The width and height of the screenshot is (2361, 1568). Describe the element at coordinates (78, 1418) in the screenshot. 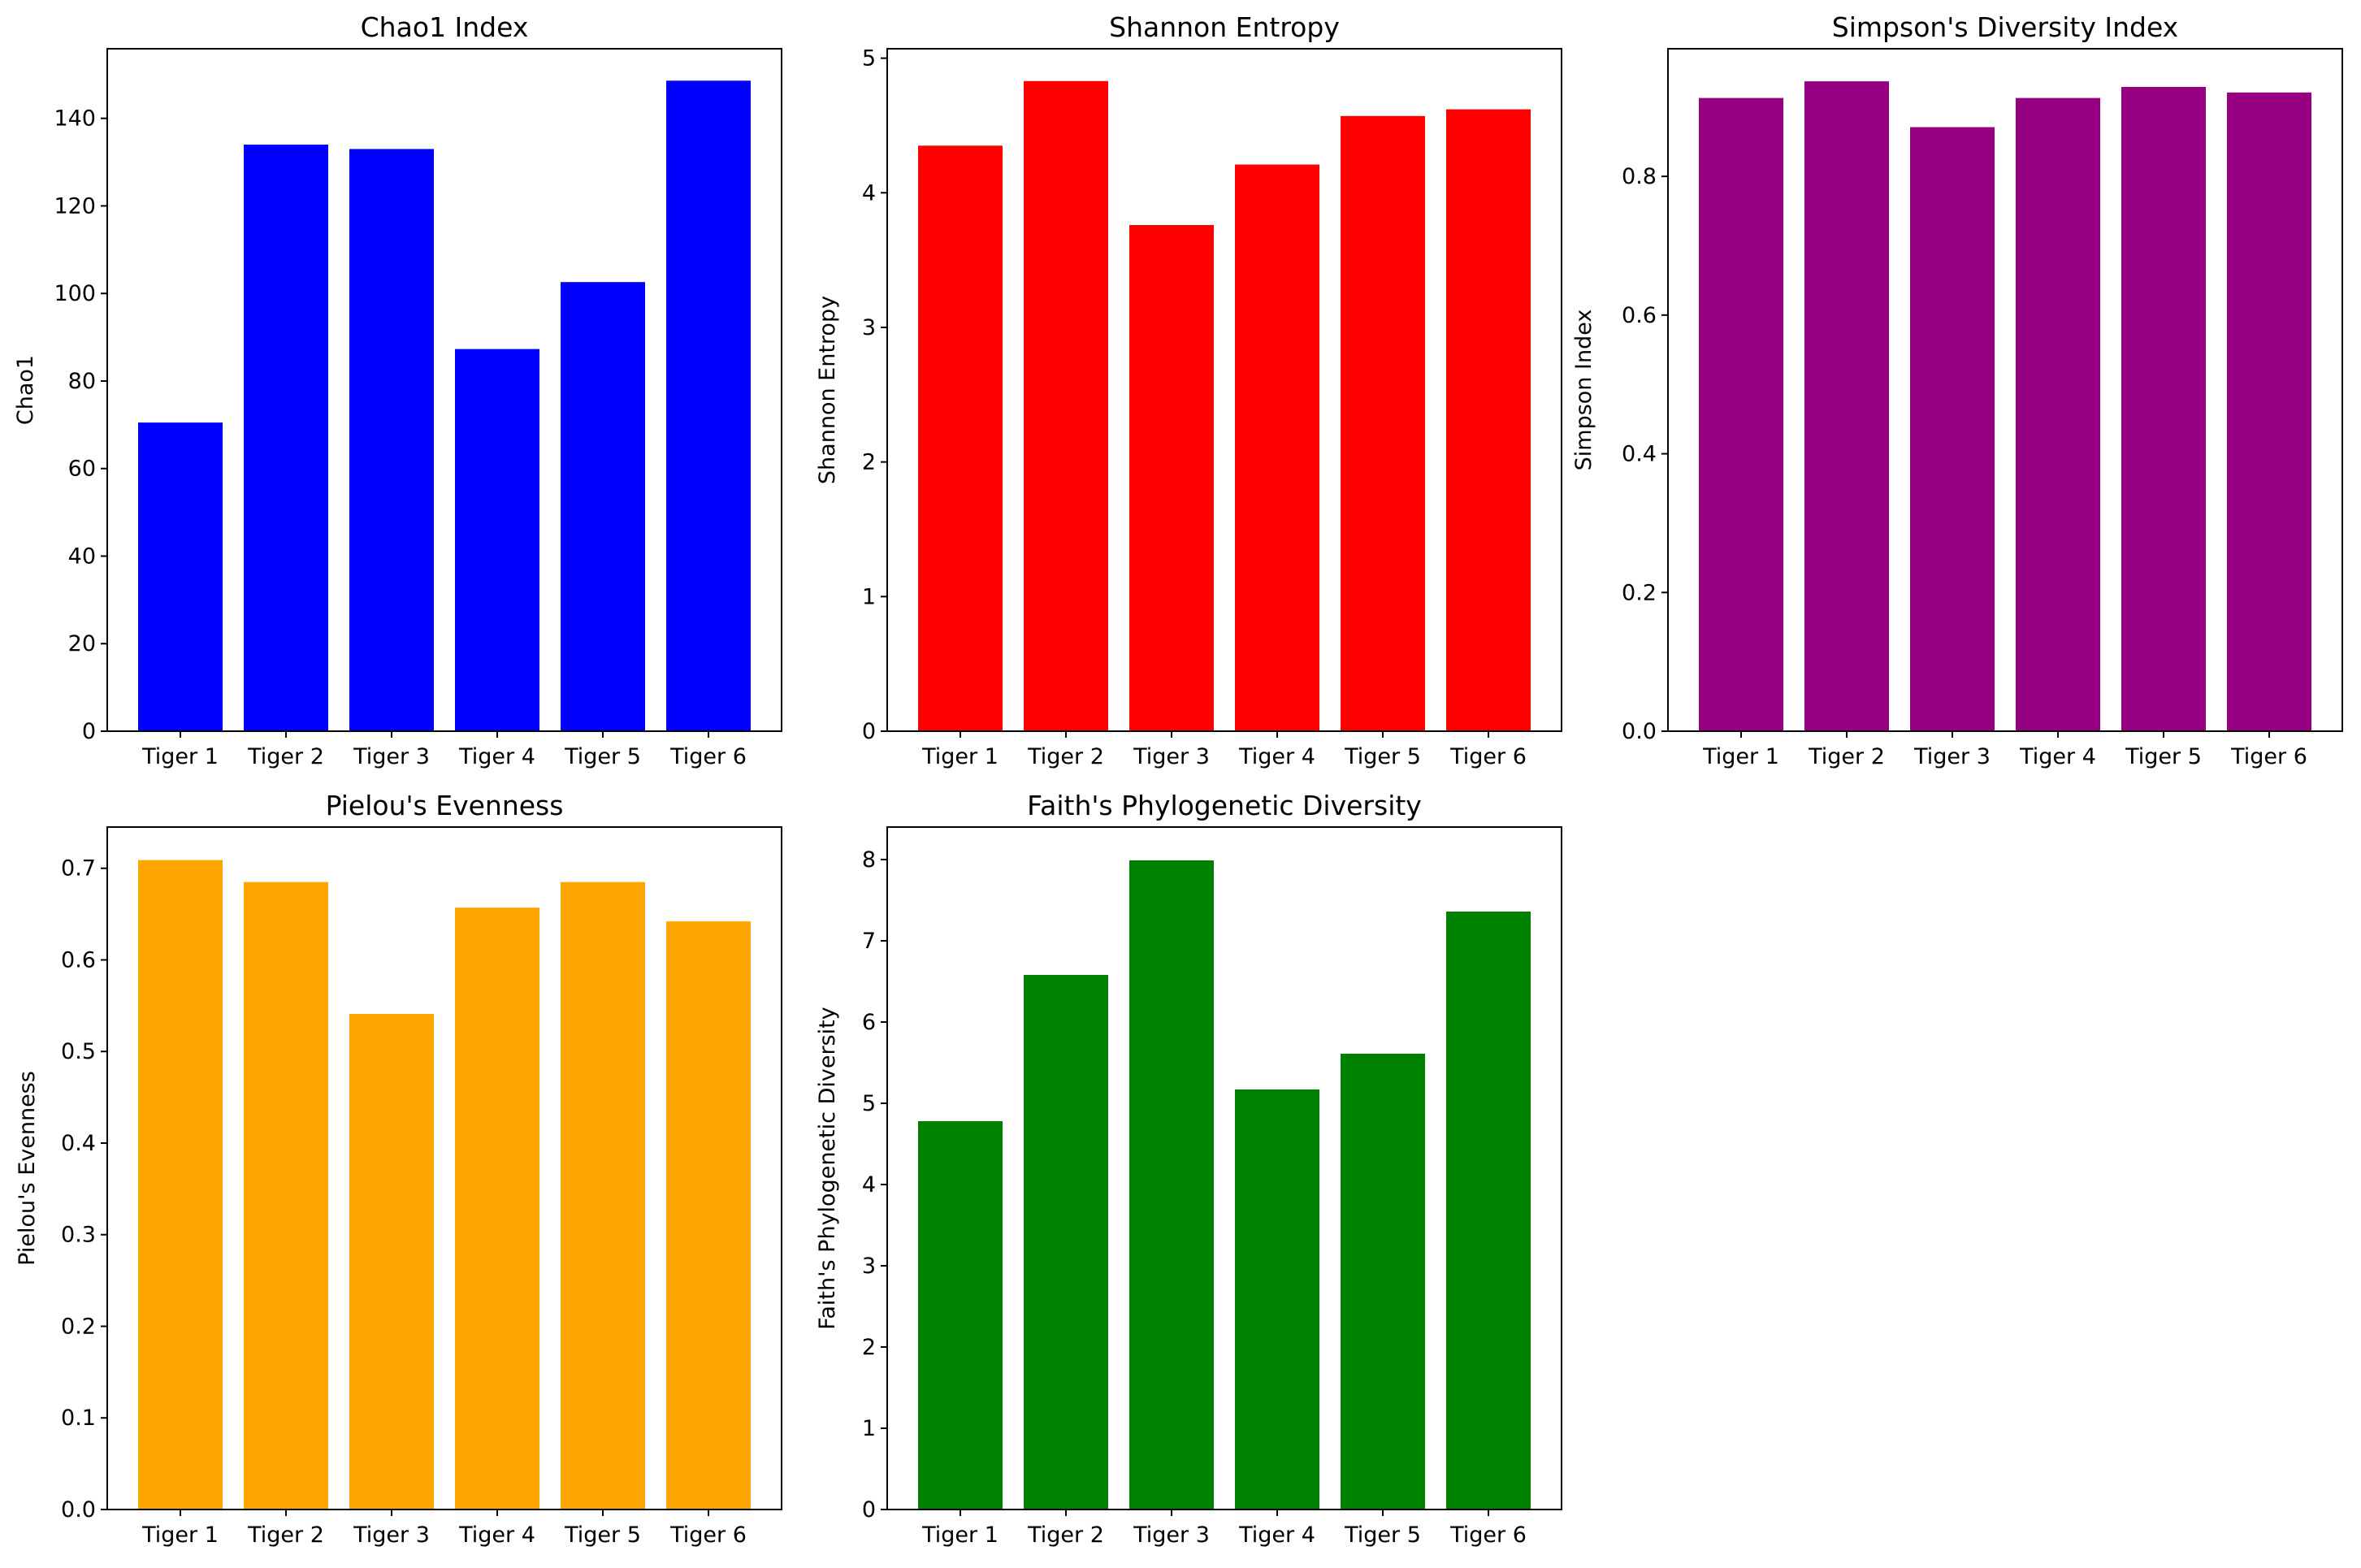

I see `y-tick-label: 0.1` at that location.